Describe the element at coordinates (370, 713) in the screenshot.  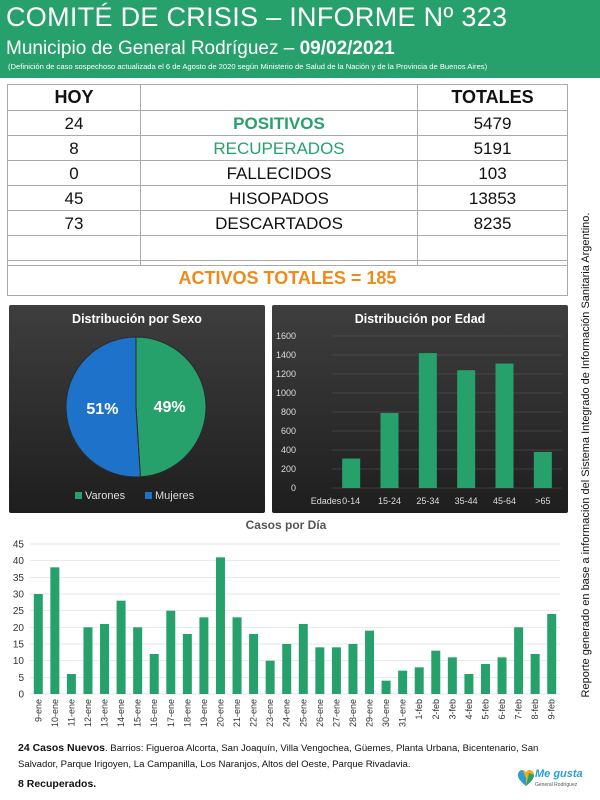
I see `x-tick-label: 29-ene` at that location.